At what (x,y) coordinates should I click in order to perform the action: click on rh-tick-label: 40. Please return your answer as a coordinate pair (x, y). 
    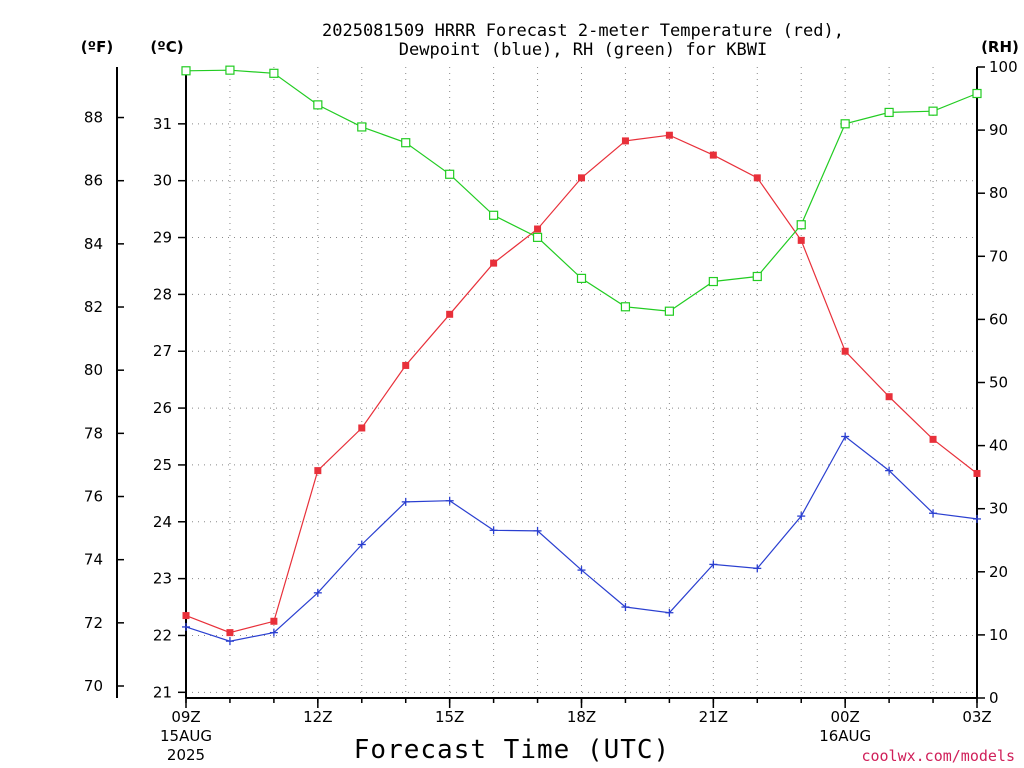
    Looking at the image, I should click on (998, 446).